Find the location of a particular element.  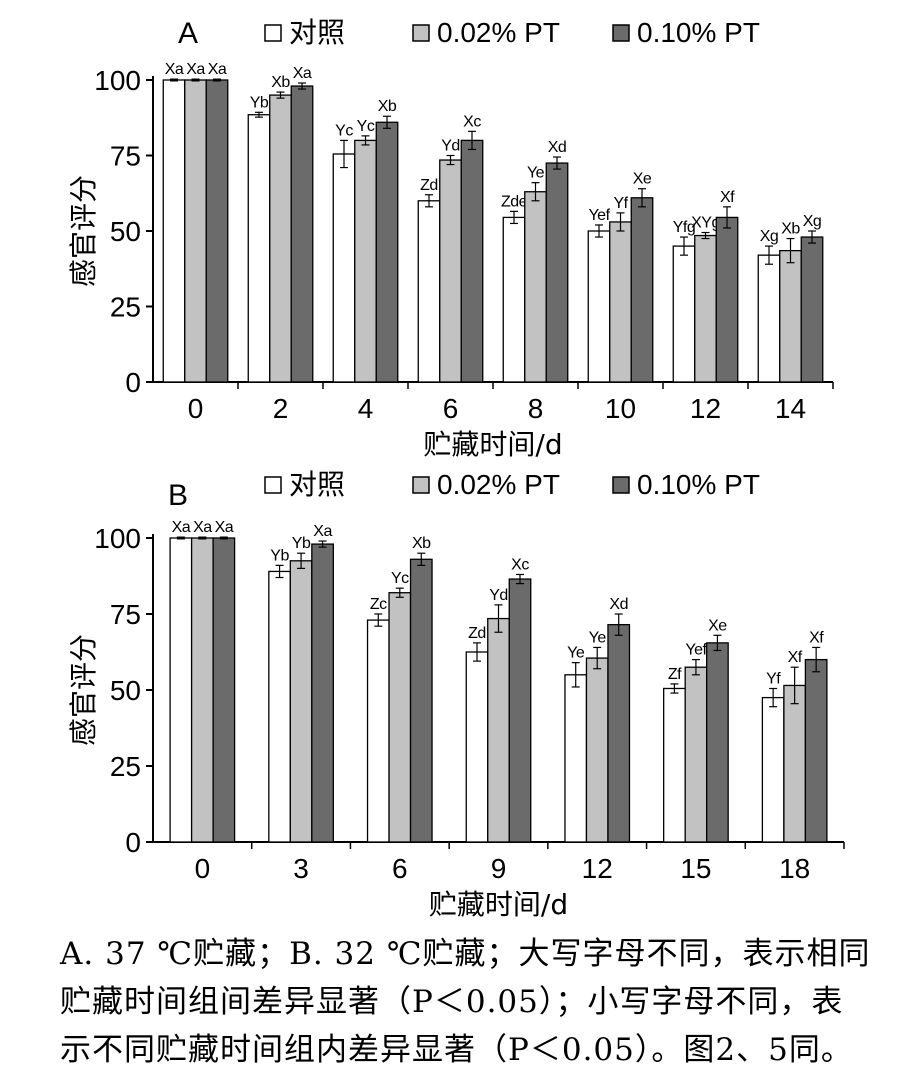

legend-swatch-pt010 is located at coordinates (621, 485).